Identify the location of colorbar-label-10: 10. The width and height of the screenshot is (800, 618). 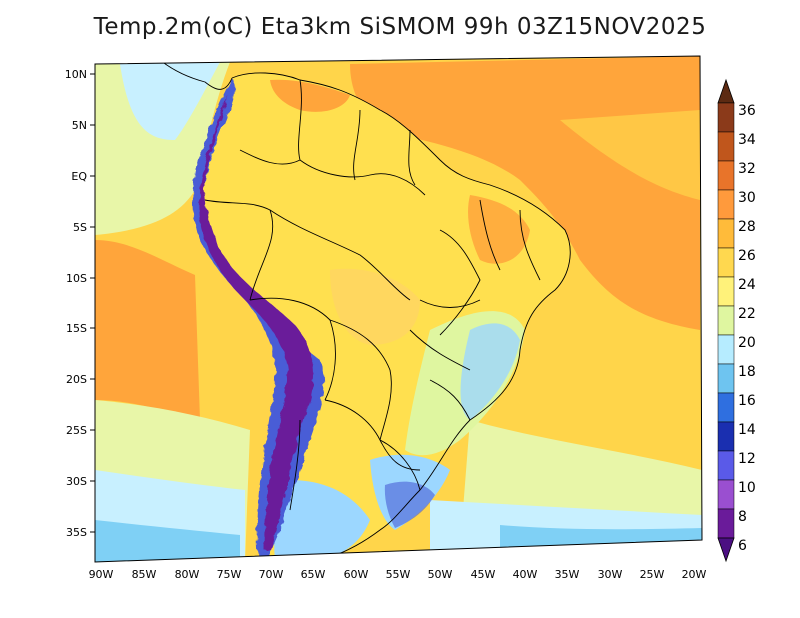
(747, 488).